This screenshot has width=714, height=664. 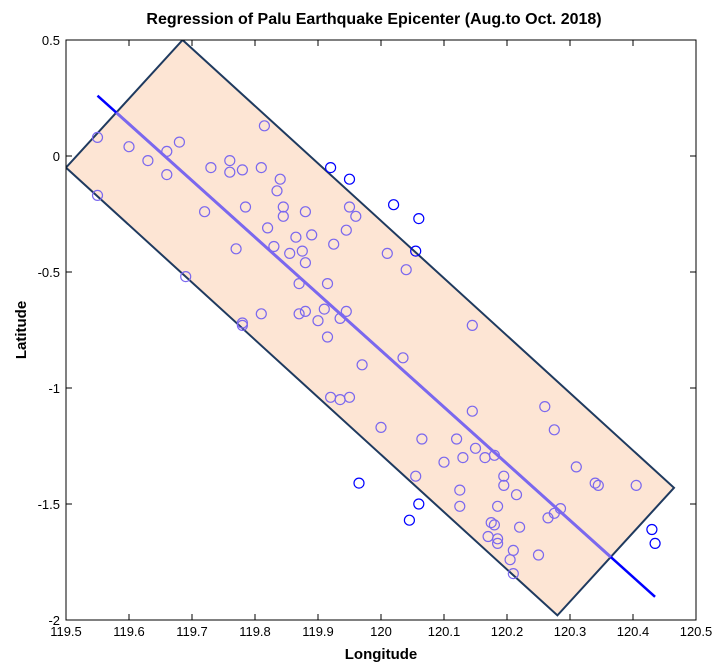 What do you see at coordinates (255, 631) in the screenshot?
I see `x-tick-label: 119.8` at bounding box center [255, 631].